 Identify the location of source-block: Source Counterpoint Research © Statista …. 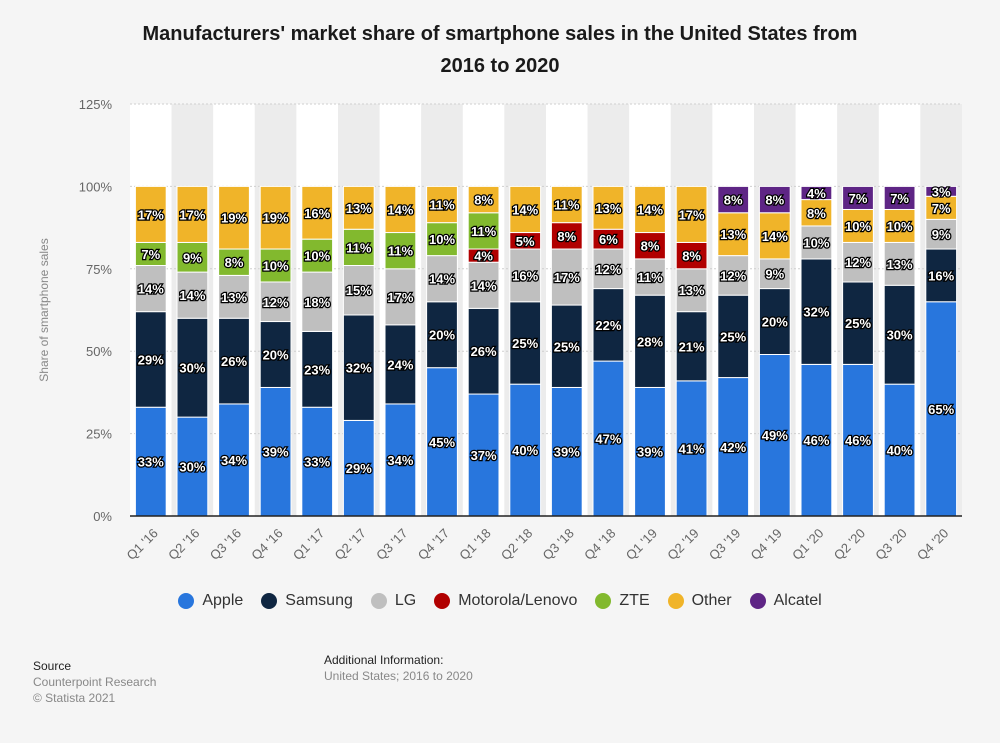
(94, 682).